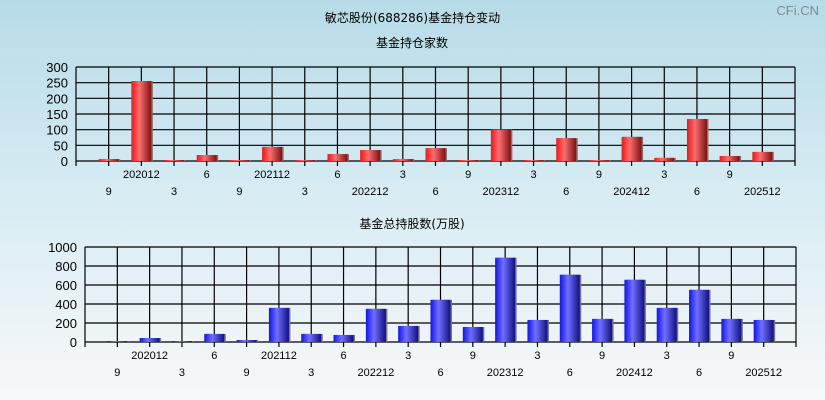 Image resolution: width=825 pixels, height=400 pixels. Describe the element at coordinates (66, 304) in the screenshot. I see `y-tick-label: 400` at that location.